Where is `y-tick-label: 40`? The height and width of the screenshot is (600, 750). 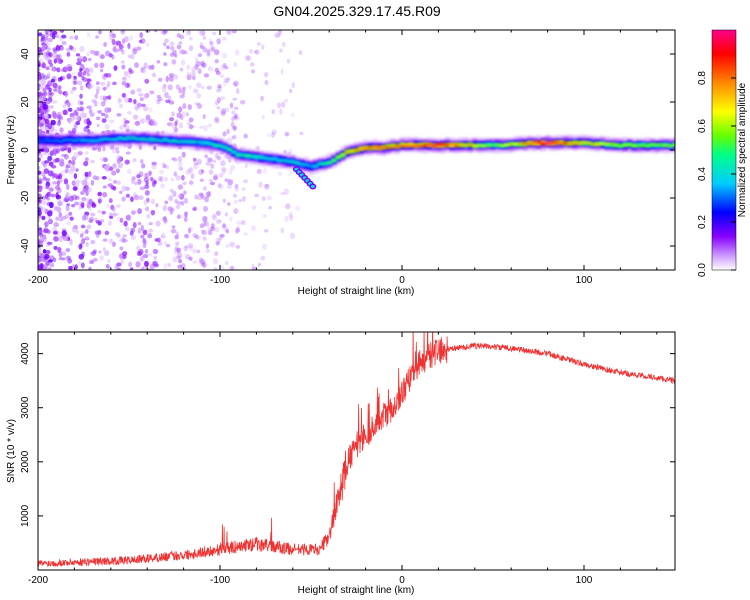 y-tick-label: 40 is located at coordinates (25, 54).